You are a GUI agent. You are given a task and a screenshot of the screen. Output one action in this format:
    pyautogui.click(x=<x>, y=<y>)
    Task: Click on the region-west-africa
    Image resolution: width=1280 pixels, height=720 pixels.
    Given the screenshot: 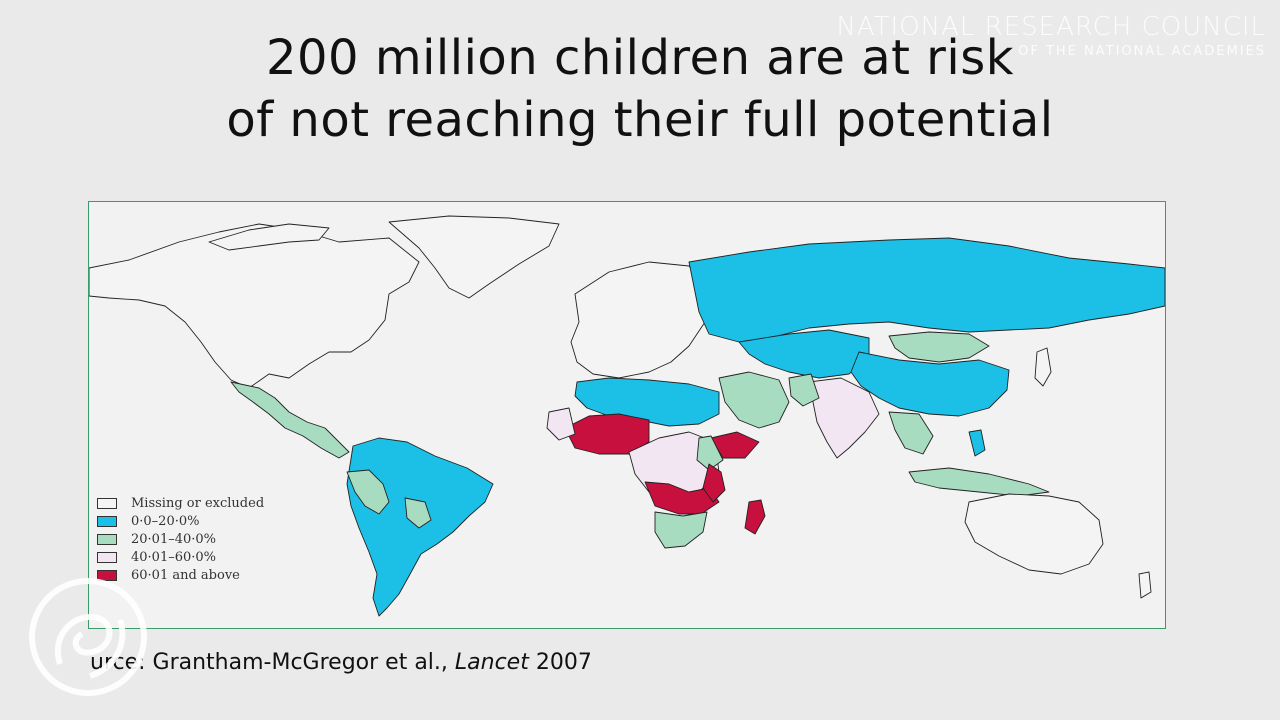 What is the action you would take?
    pyautogui.click(x=561, y=424)
    